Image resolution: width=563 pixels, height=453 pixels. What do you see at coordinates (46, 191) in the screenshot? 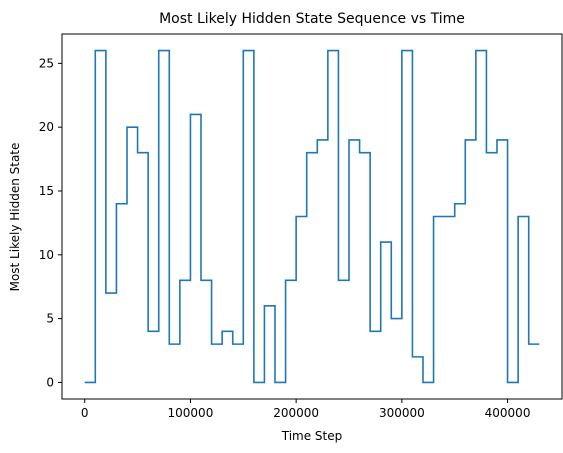
I see `y-tick-label: 15` at bounding box center [46, 191].